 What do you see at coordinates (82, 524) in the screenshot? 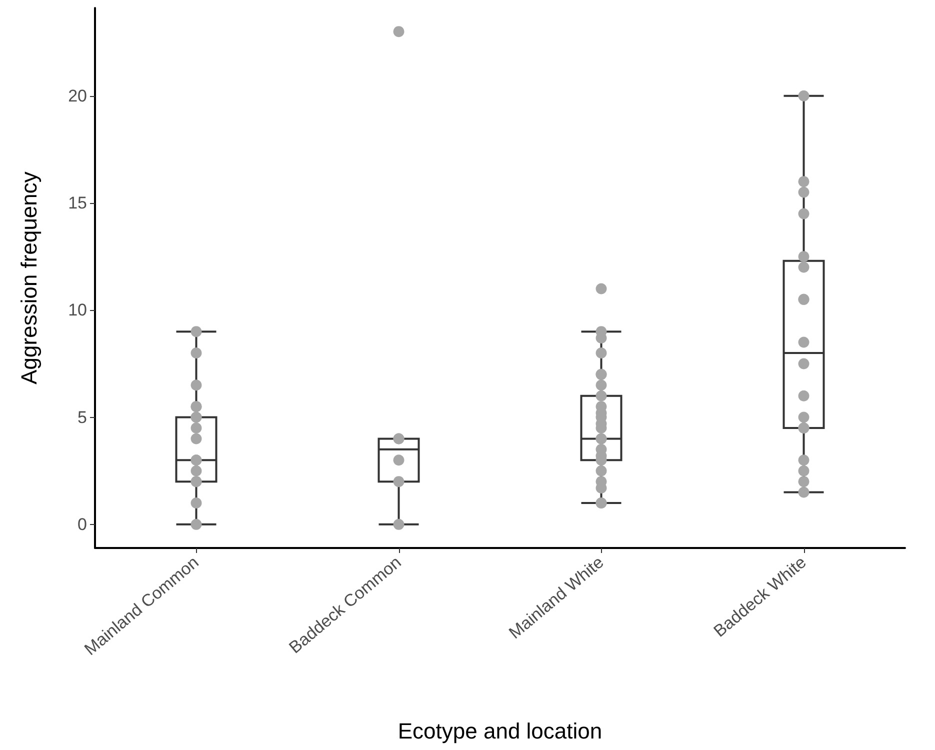
I see `y-tick-label: 0` at bounding box center [82, 524].